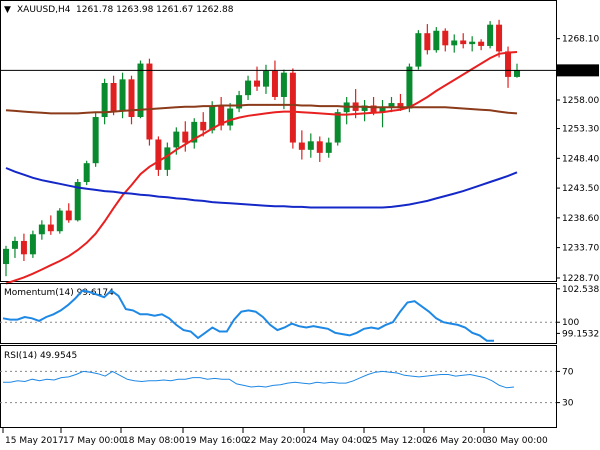 The width and height of the screenshot is (600, 450). I want to click on time-tick-label: 26 May 20:00, so click(457, 441).